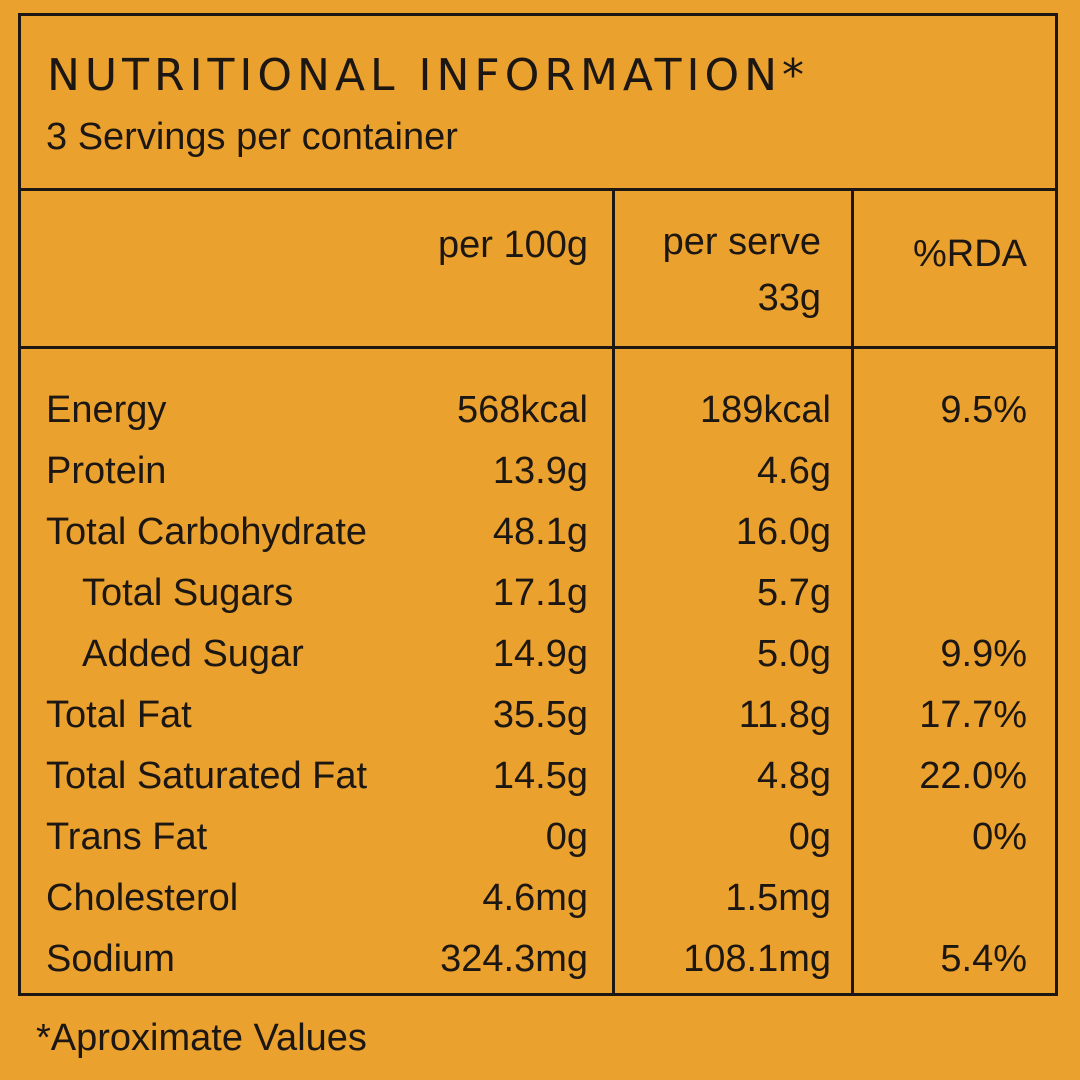  Describe the element at coordinates (512, 245) in the screenshot. I see `column-header-per-100g: per 100g` at that location.